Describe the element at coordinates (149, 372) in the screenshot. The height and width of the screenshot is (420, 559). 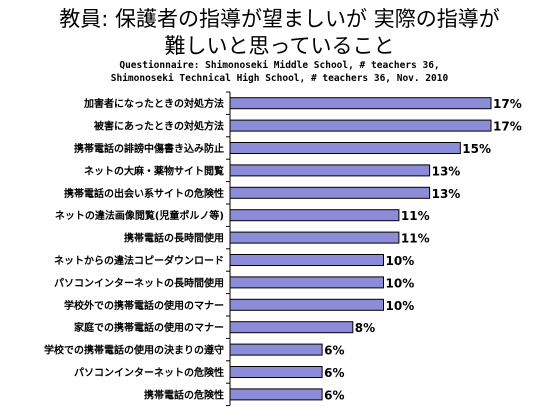
I see `category-label-12: パソコンインターネットの危険性` at that location.